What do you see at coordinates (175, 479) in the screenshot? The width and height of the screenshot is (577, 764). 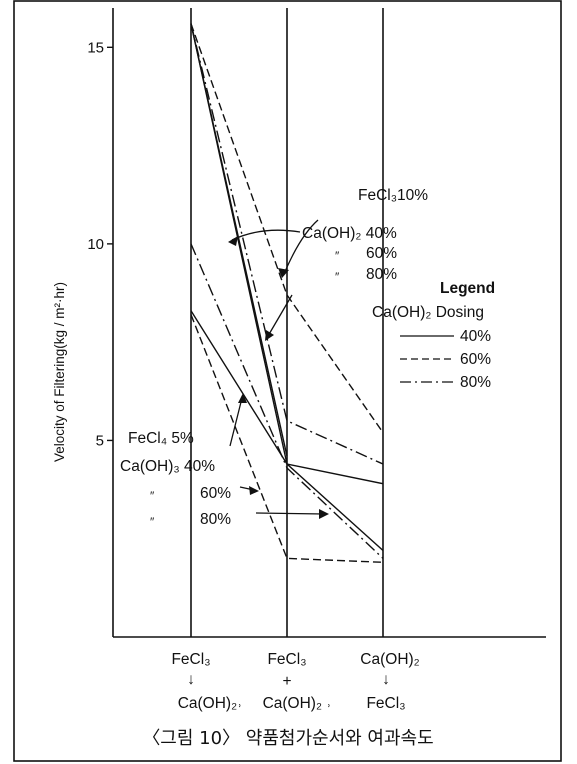 I see `annotation-feCl4-5: FeCl₄ 5% Ca(OH)₃ 40% 60% 80% ″ ″` at bounding box center [175, 479].